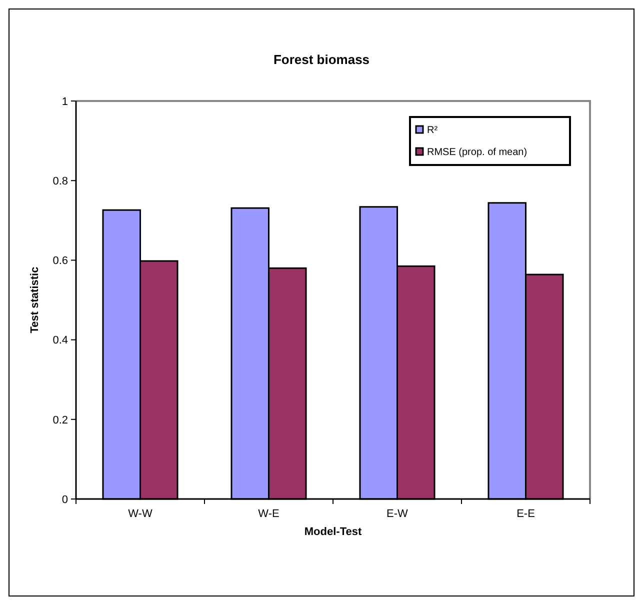 This screenshot has width=643, height=605. What do you see at coordinates (60, 181) in the screenshot?
I see `y-tick-label: 0.8` at bounding box center [60, 181].